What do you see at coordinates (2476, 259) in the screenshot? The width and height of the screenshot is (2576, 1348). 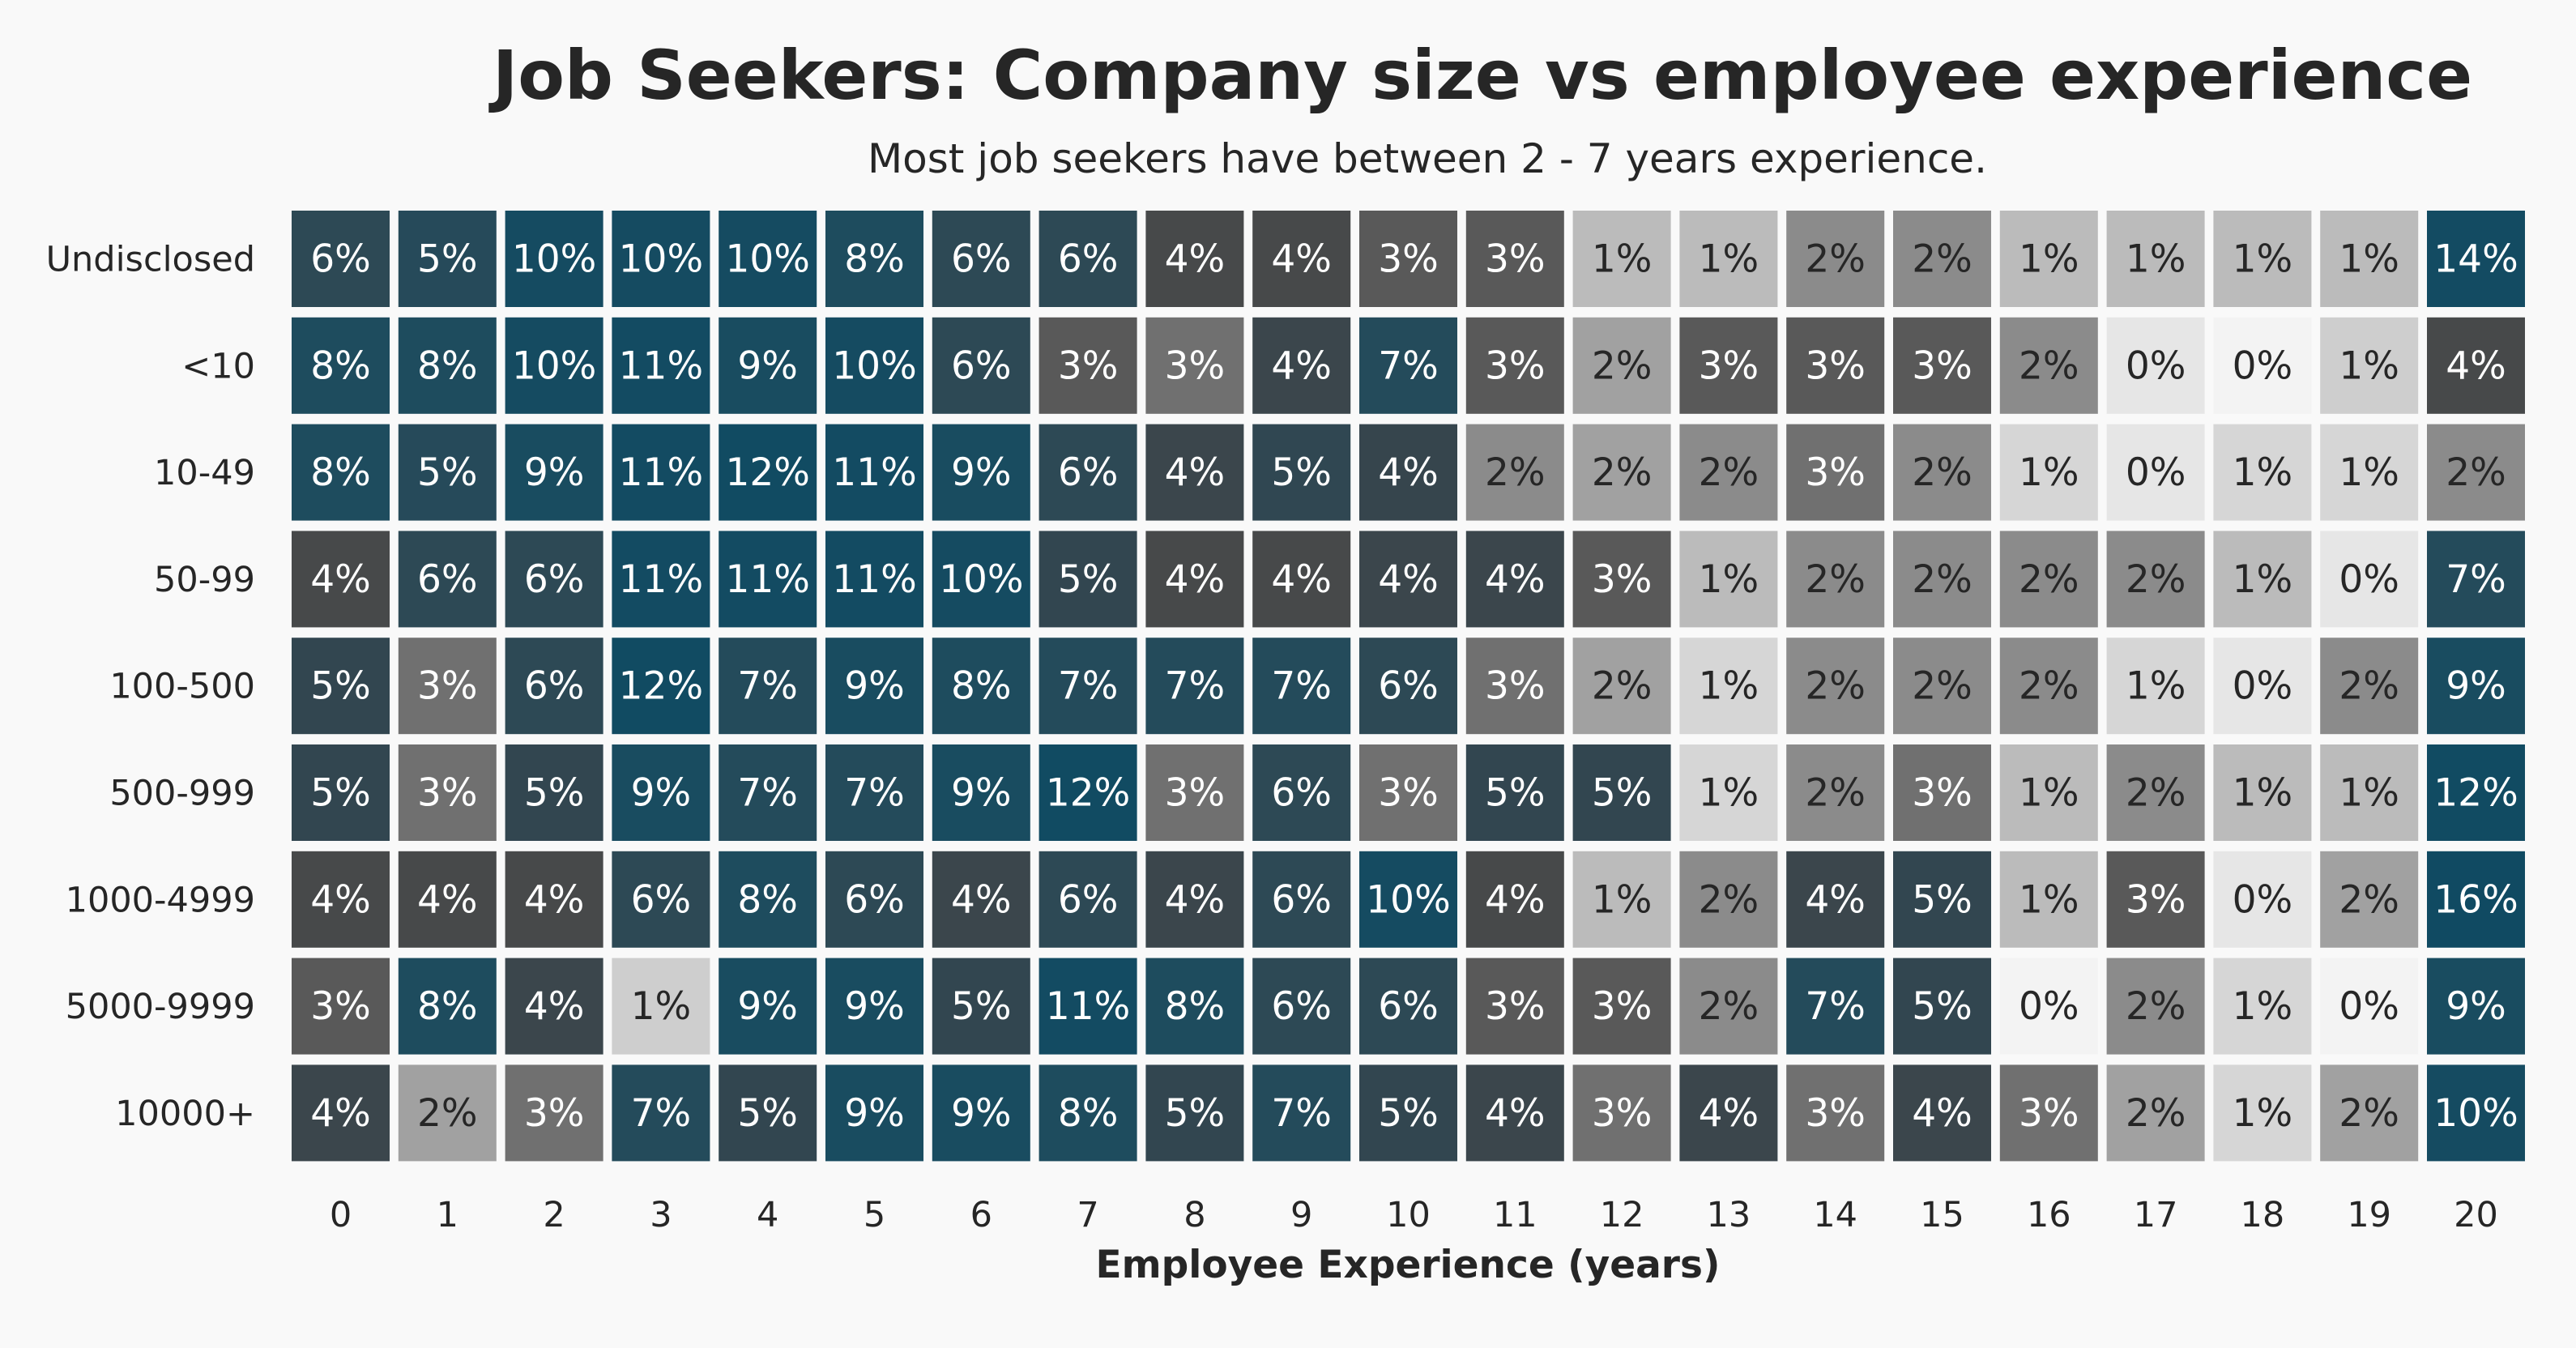 I see `cell-value-label: 14%` at bounding box center [2476, 259].